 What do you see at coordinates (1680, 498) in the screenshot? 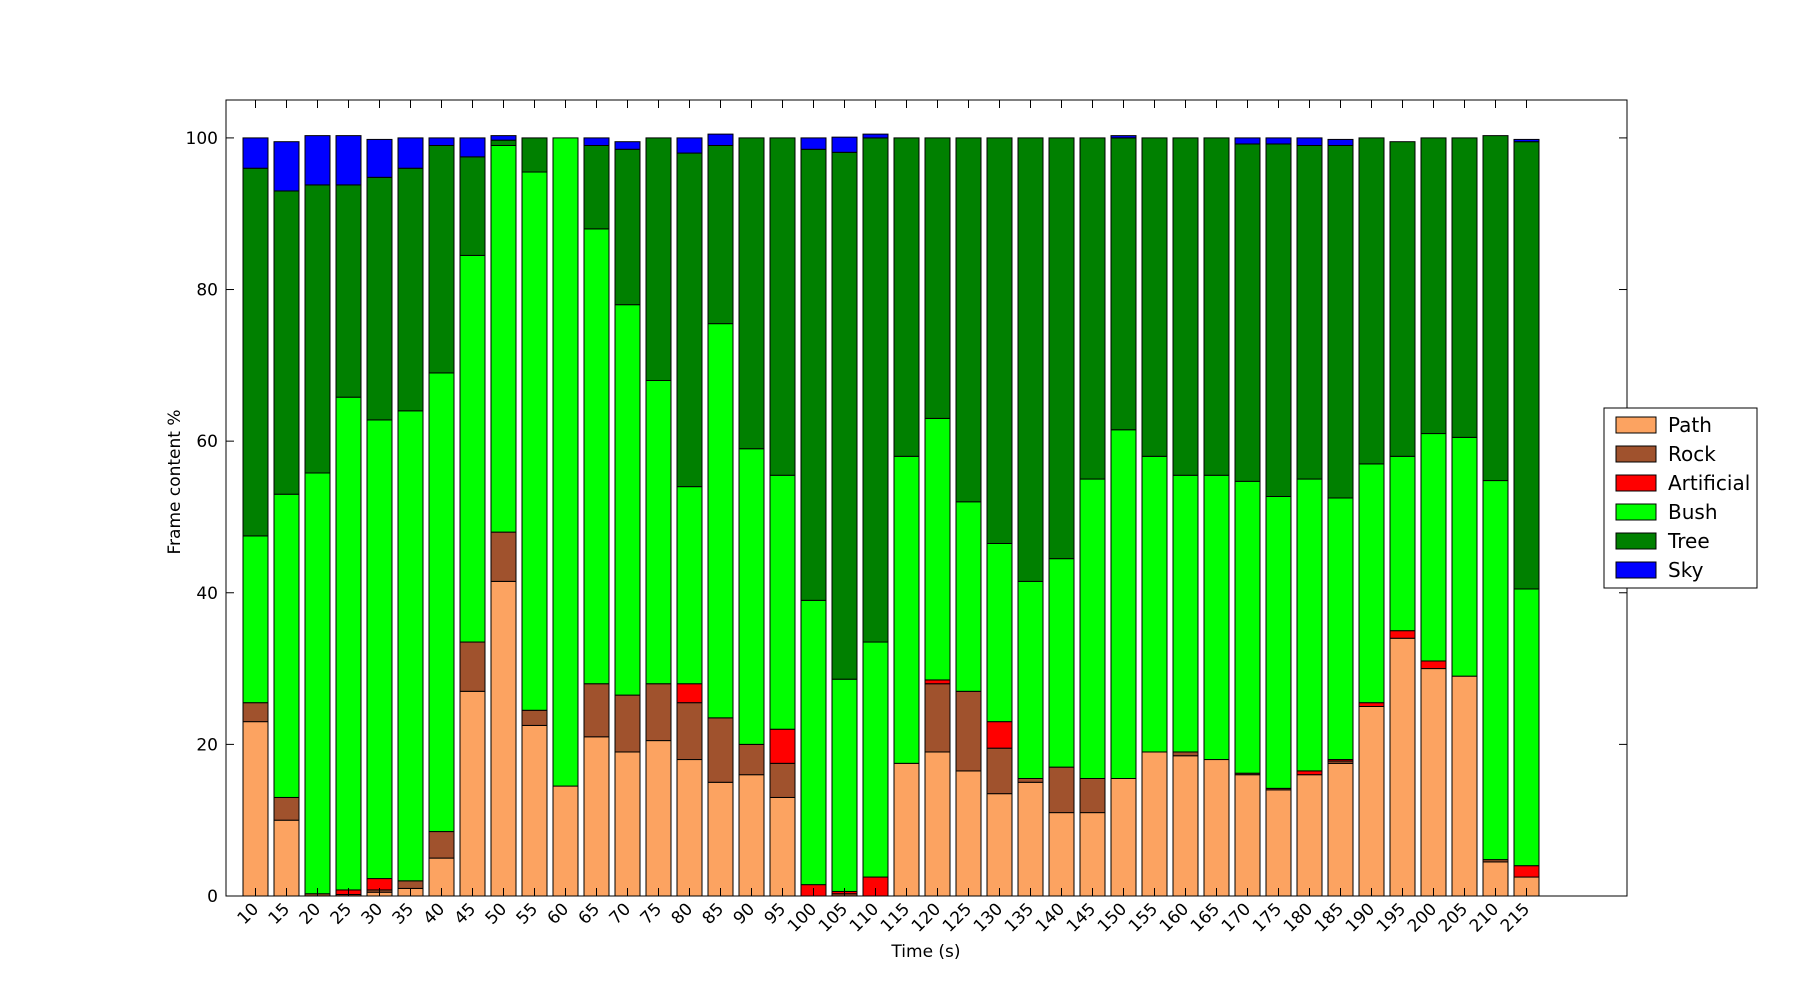
I see `legend: Path Rock Artificial Bush Tree Sky` at bounding box center [1680, 498].